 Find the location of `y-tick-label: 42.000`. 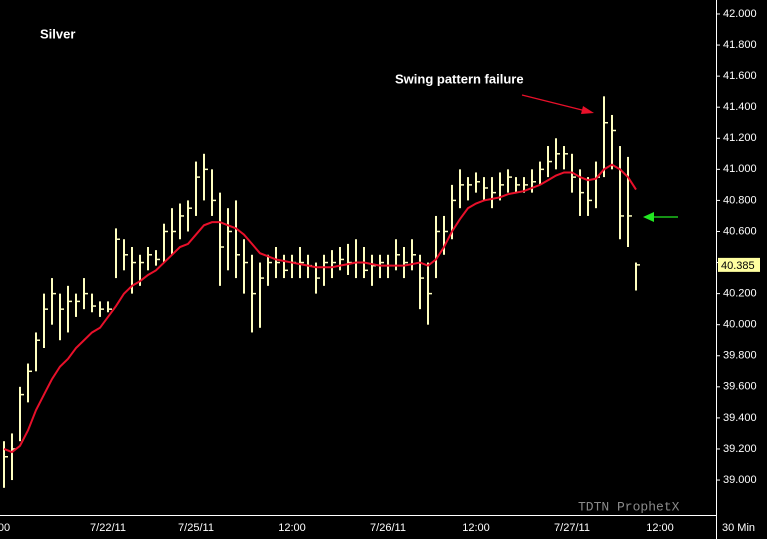

y-tick-label: 42.000 is located at coordinates (740, 14).